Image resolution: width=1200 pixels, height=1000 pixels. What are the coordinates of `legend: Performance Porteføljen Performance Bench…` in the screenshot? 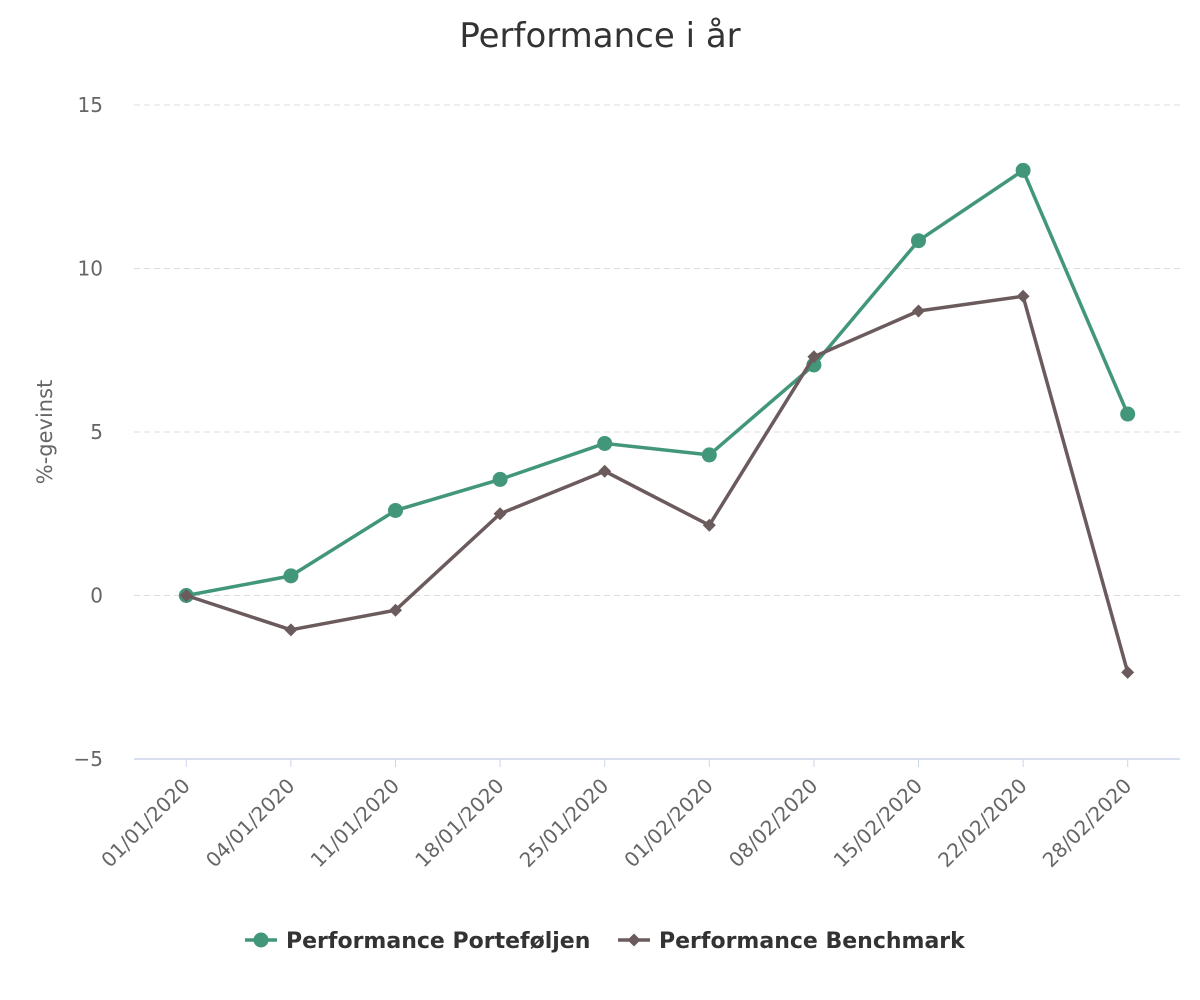 It's located at (605, 941).